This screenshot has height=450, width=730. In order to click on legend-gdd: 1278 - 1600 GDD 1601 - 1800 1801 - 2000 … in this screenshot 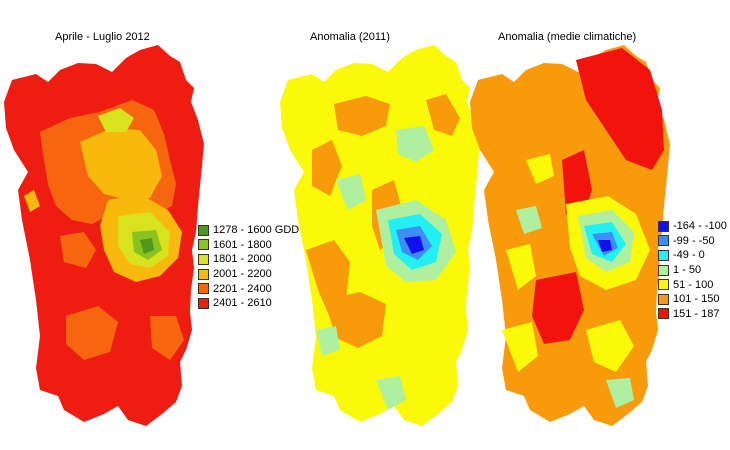, I will do `click(248, 267)`.